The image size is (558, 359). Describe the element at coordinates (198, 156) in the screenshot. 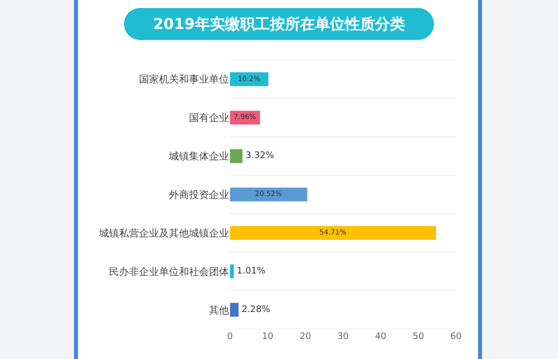

I see `y-tick-label: 城镇集体企业` at that location.